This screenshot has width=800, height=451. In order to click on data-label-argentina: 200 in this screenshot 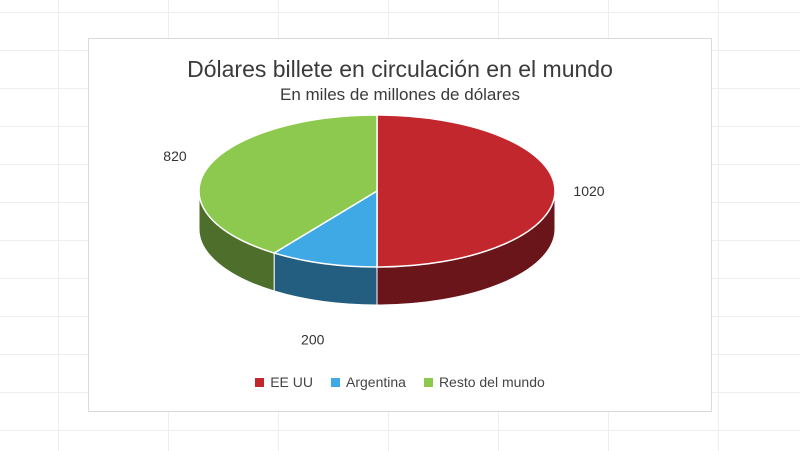, I will do `click(313, 340)`.